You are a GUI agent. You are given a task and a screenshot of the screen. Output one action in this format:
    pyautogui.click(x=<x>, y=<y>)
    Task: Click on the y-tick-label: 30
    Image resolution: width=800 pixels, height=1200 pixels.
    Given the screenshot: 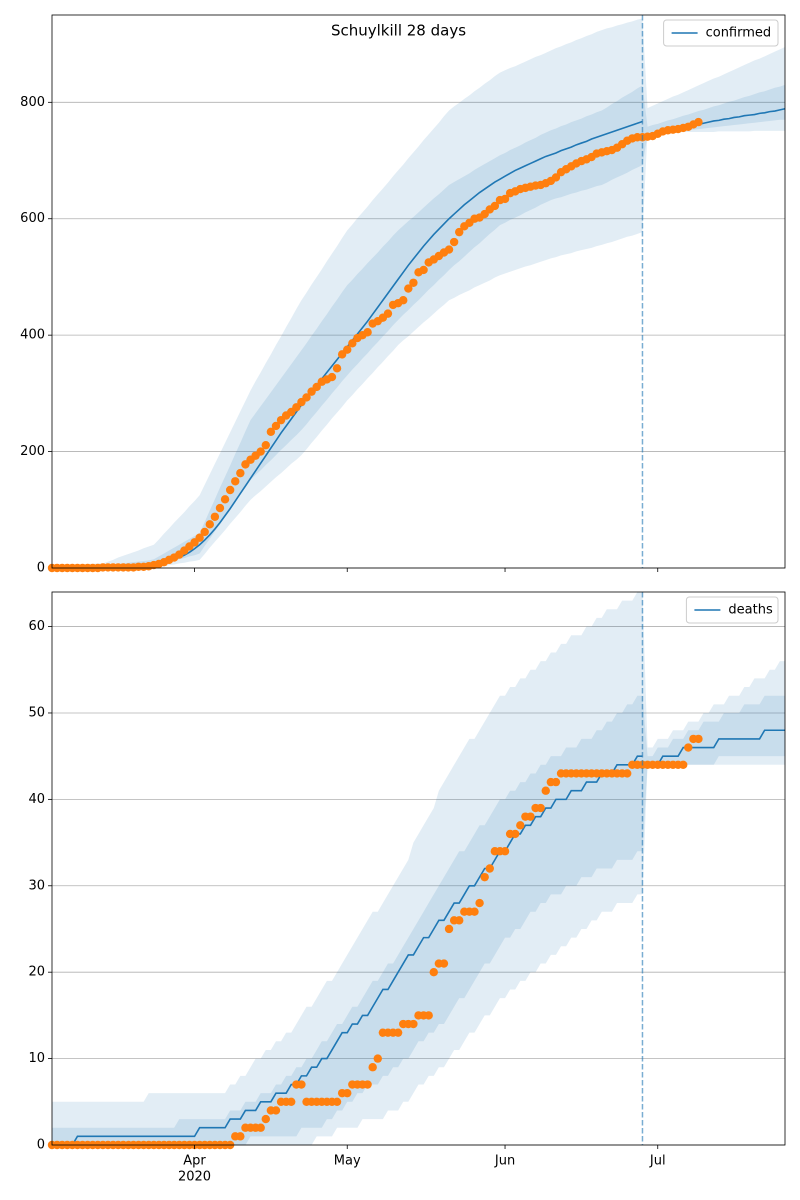 What is the action you would take?
    pyautogui.click(x=36, y=885)
    